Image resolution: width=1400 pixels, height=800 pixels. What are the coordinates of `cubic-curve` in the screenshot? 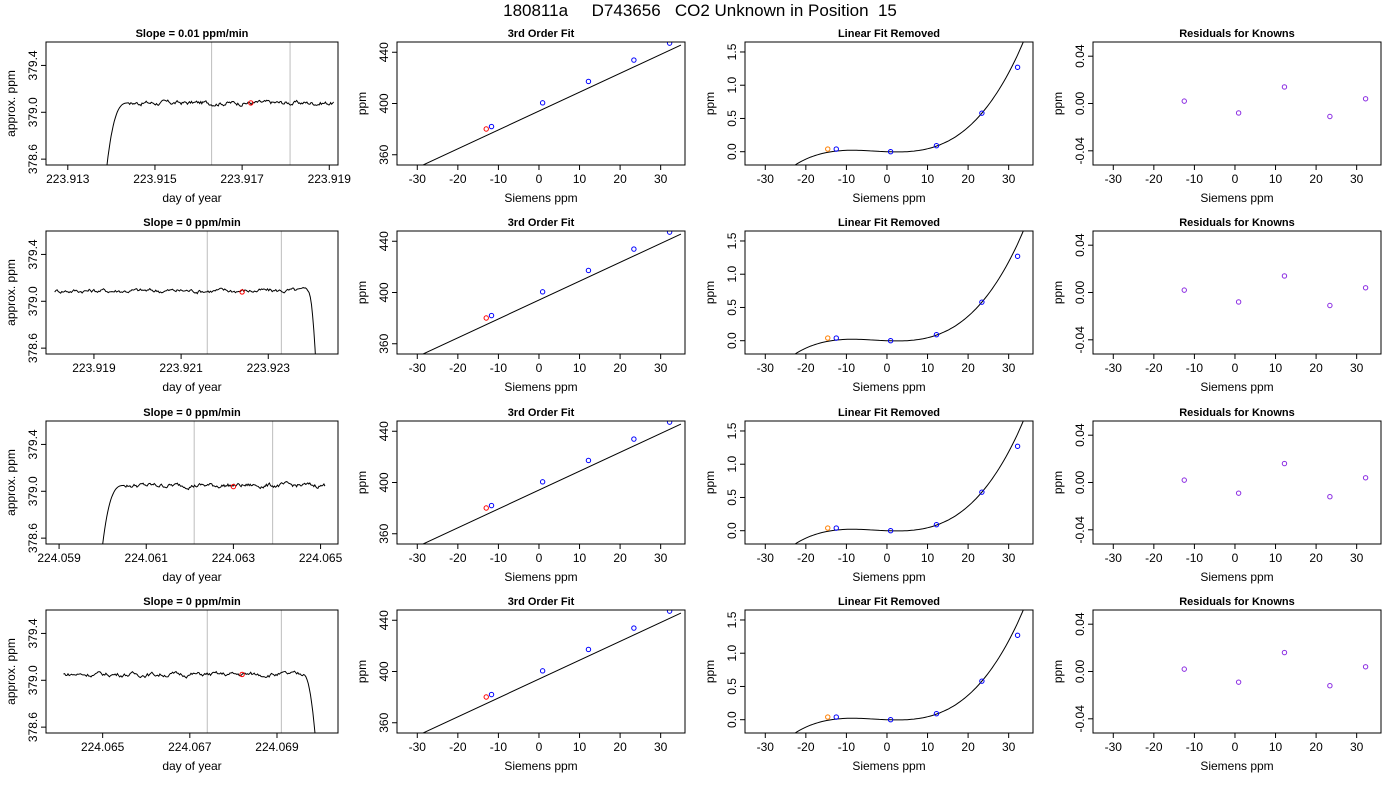 It's located at (909, 671).